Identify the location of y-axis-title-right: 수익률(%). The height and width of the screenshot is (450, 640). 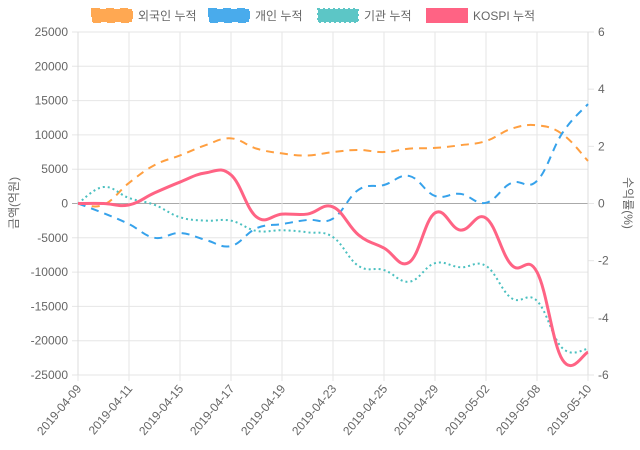
(628, 203).